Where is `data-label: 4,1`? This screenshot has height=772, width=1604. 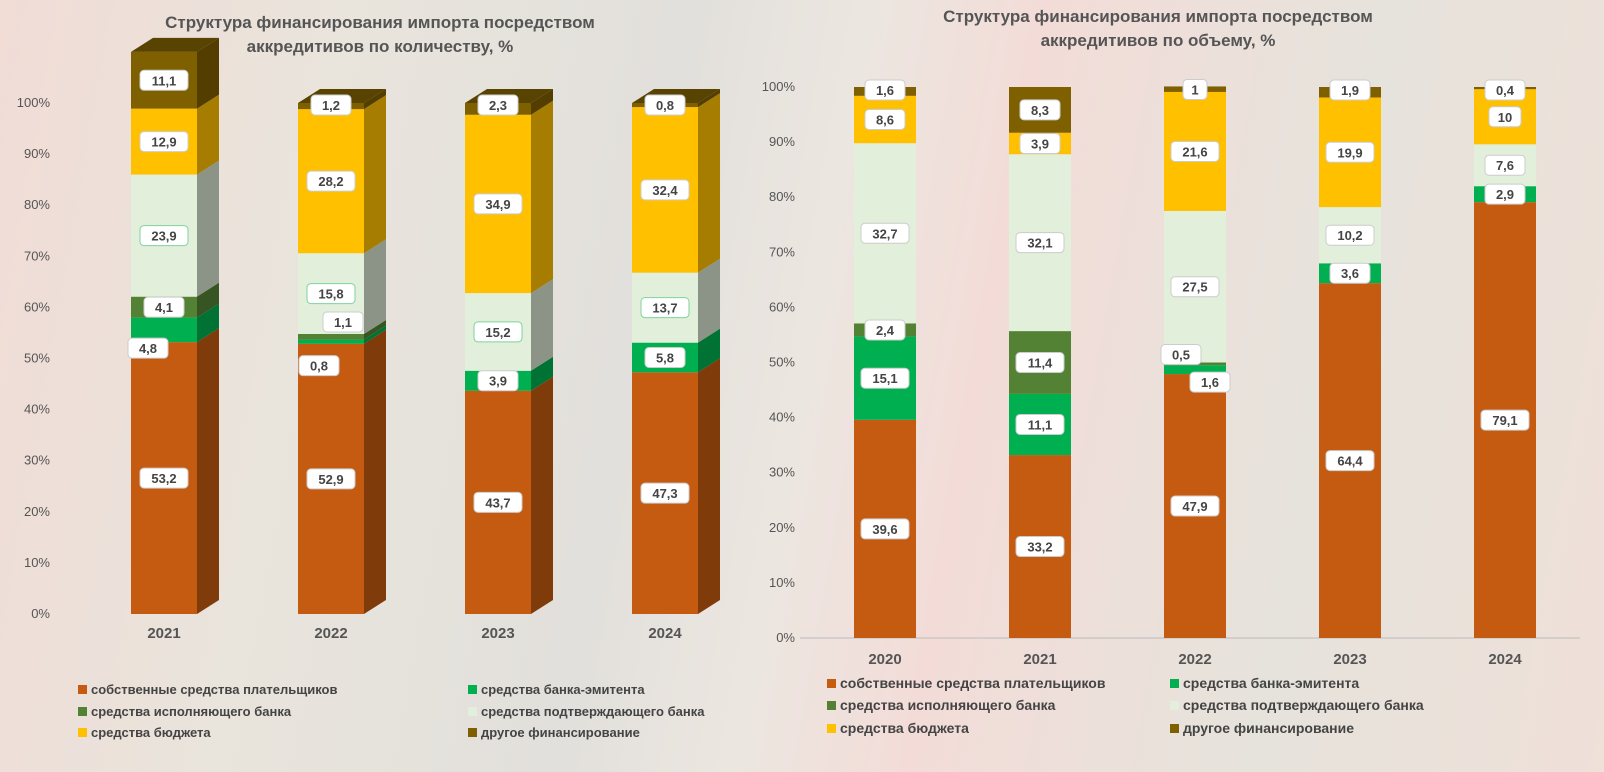
data-label: 4,1 is located at coordinates (164, 307).